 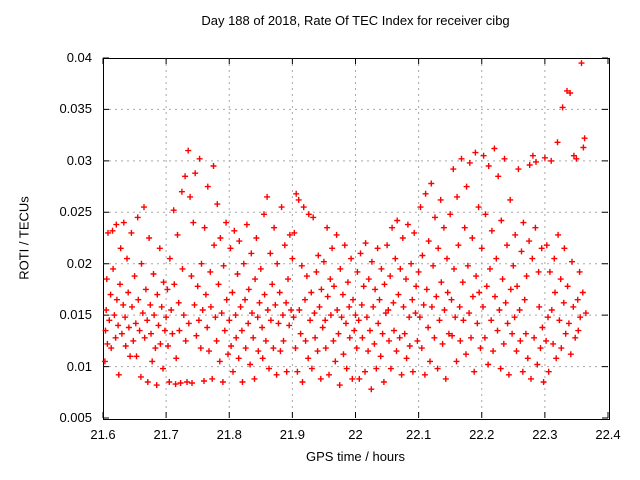 What do you see at coordinates (292, 434) in the screenshot?
I see `x-tick-label: 21.9` at bounding box center [292, 434].